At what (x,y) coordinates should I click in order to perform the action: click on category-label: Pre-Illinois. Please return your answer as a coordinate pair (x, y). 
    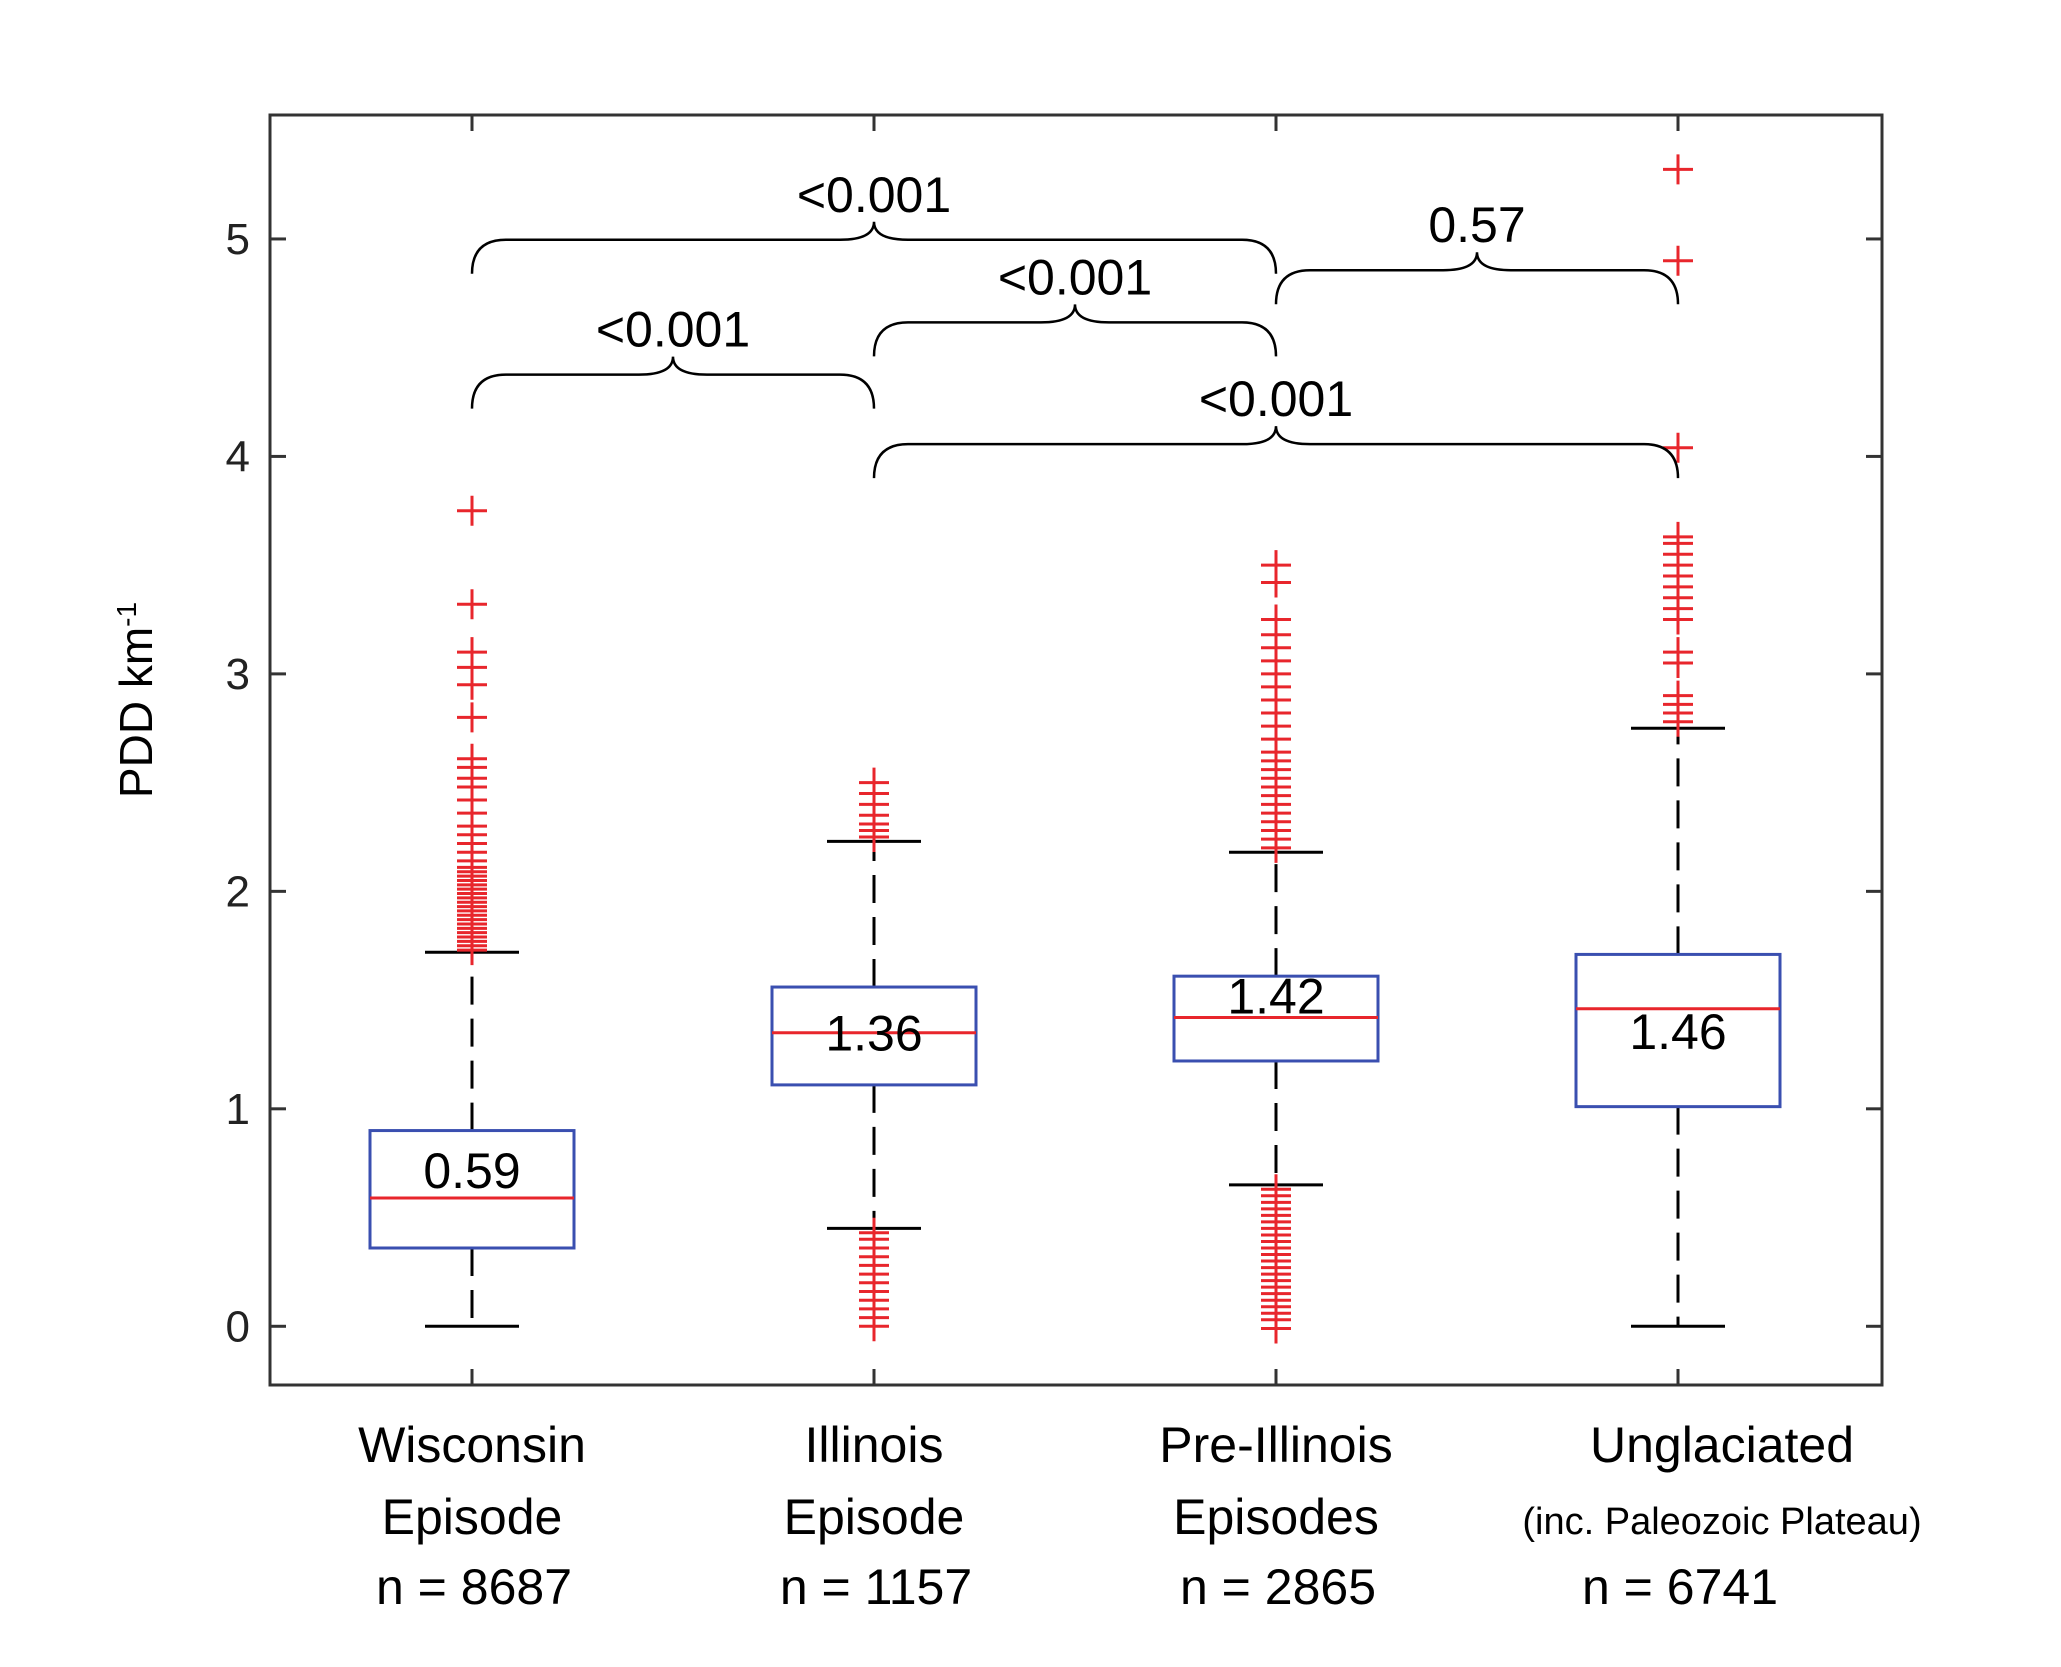
    Looking at the image, I should click on (1275, 1445).